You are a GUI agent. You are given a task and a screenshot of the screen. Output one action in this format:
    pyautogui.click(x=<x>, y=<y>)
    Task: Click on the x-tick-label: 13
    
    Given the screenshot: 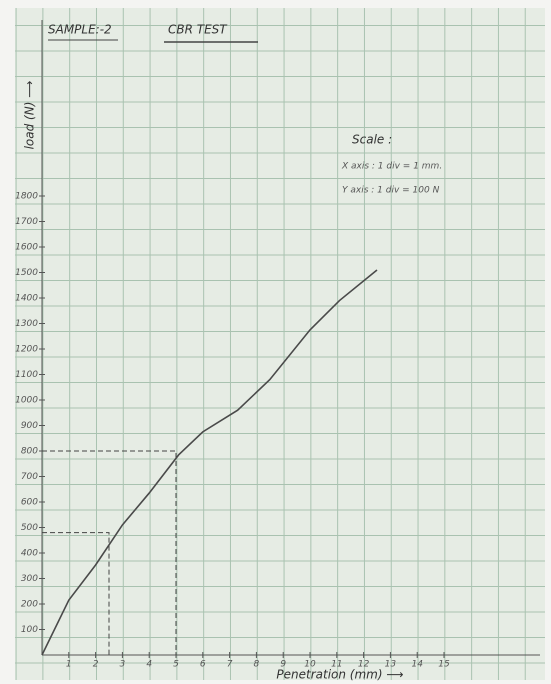 What is the action you would take?
    pyautogui.click(x=391, y=665)
    